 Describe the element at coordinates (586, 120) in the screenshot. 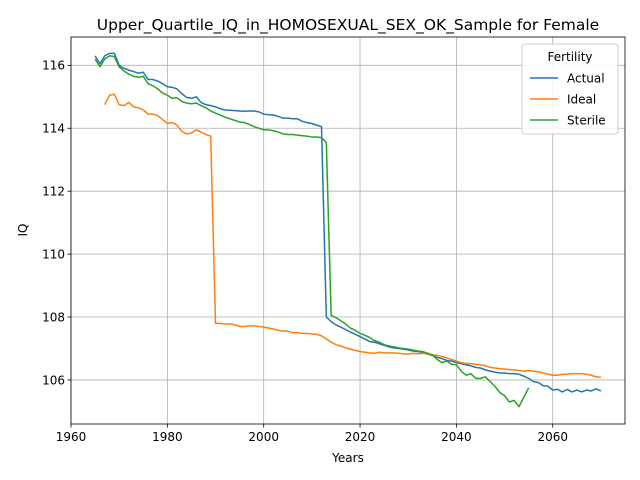

I see `legend-label-sterile: Sterile` at that location.